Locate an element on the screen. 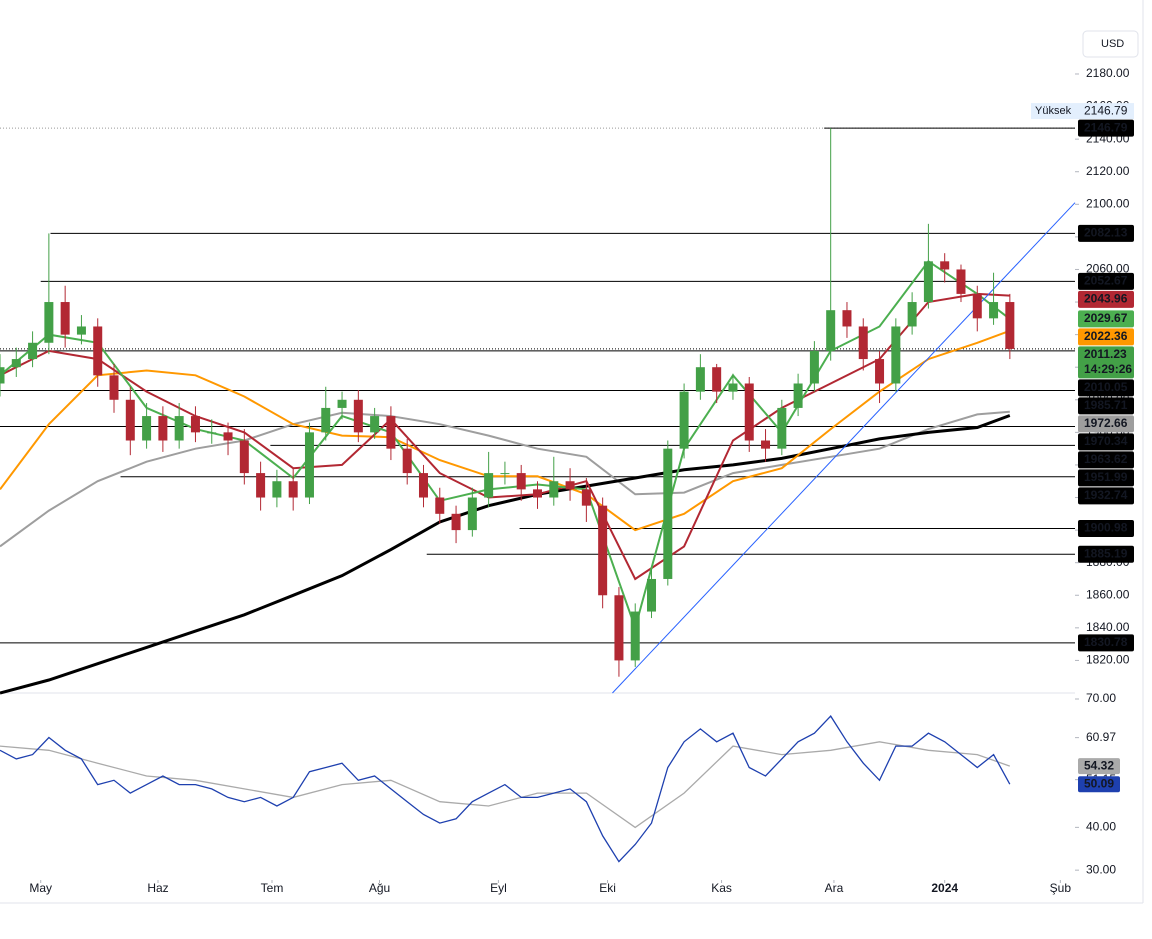  rsi-label: 50.09 is located at coordinates (1099, 783).